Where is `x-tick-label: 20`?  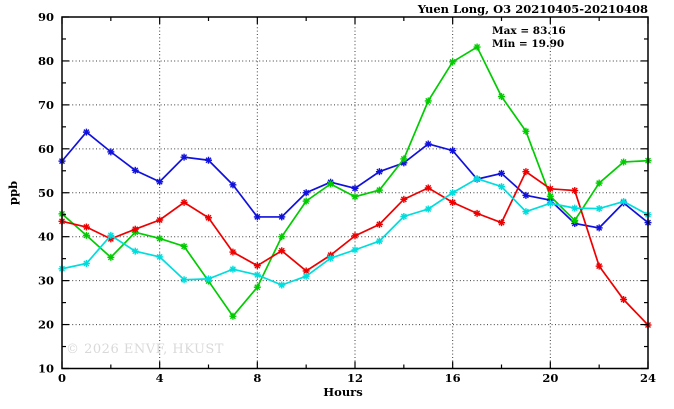
x-tick-label: 20 is located at coordinates (550, 378).